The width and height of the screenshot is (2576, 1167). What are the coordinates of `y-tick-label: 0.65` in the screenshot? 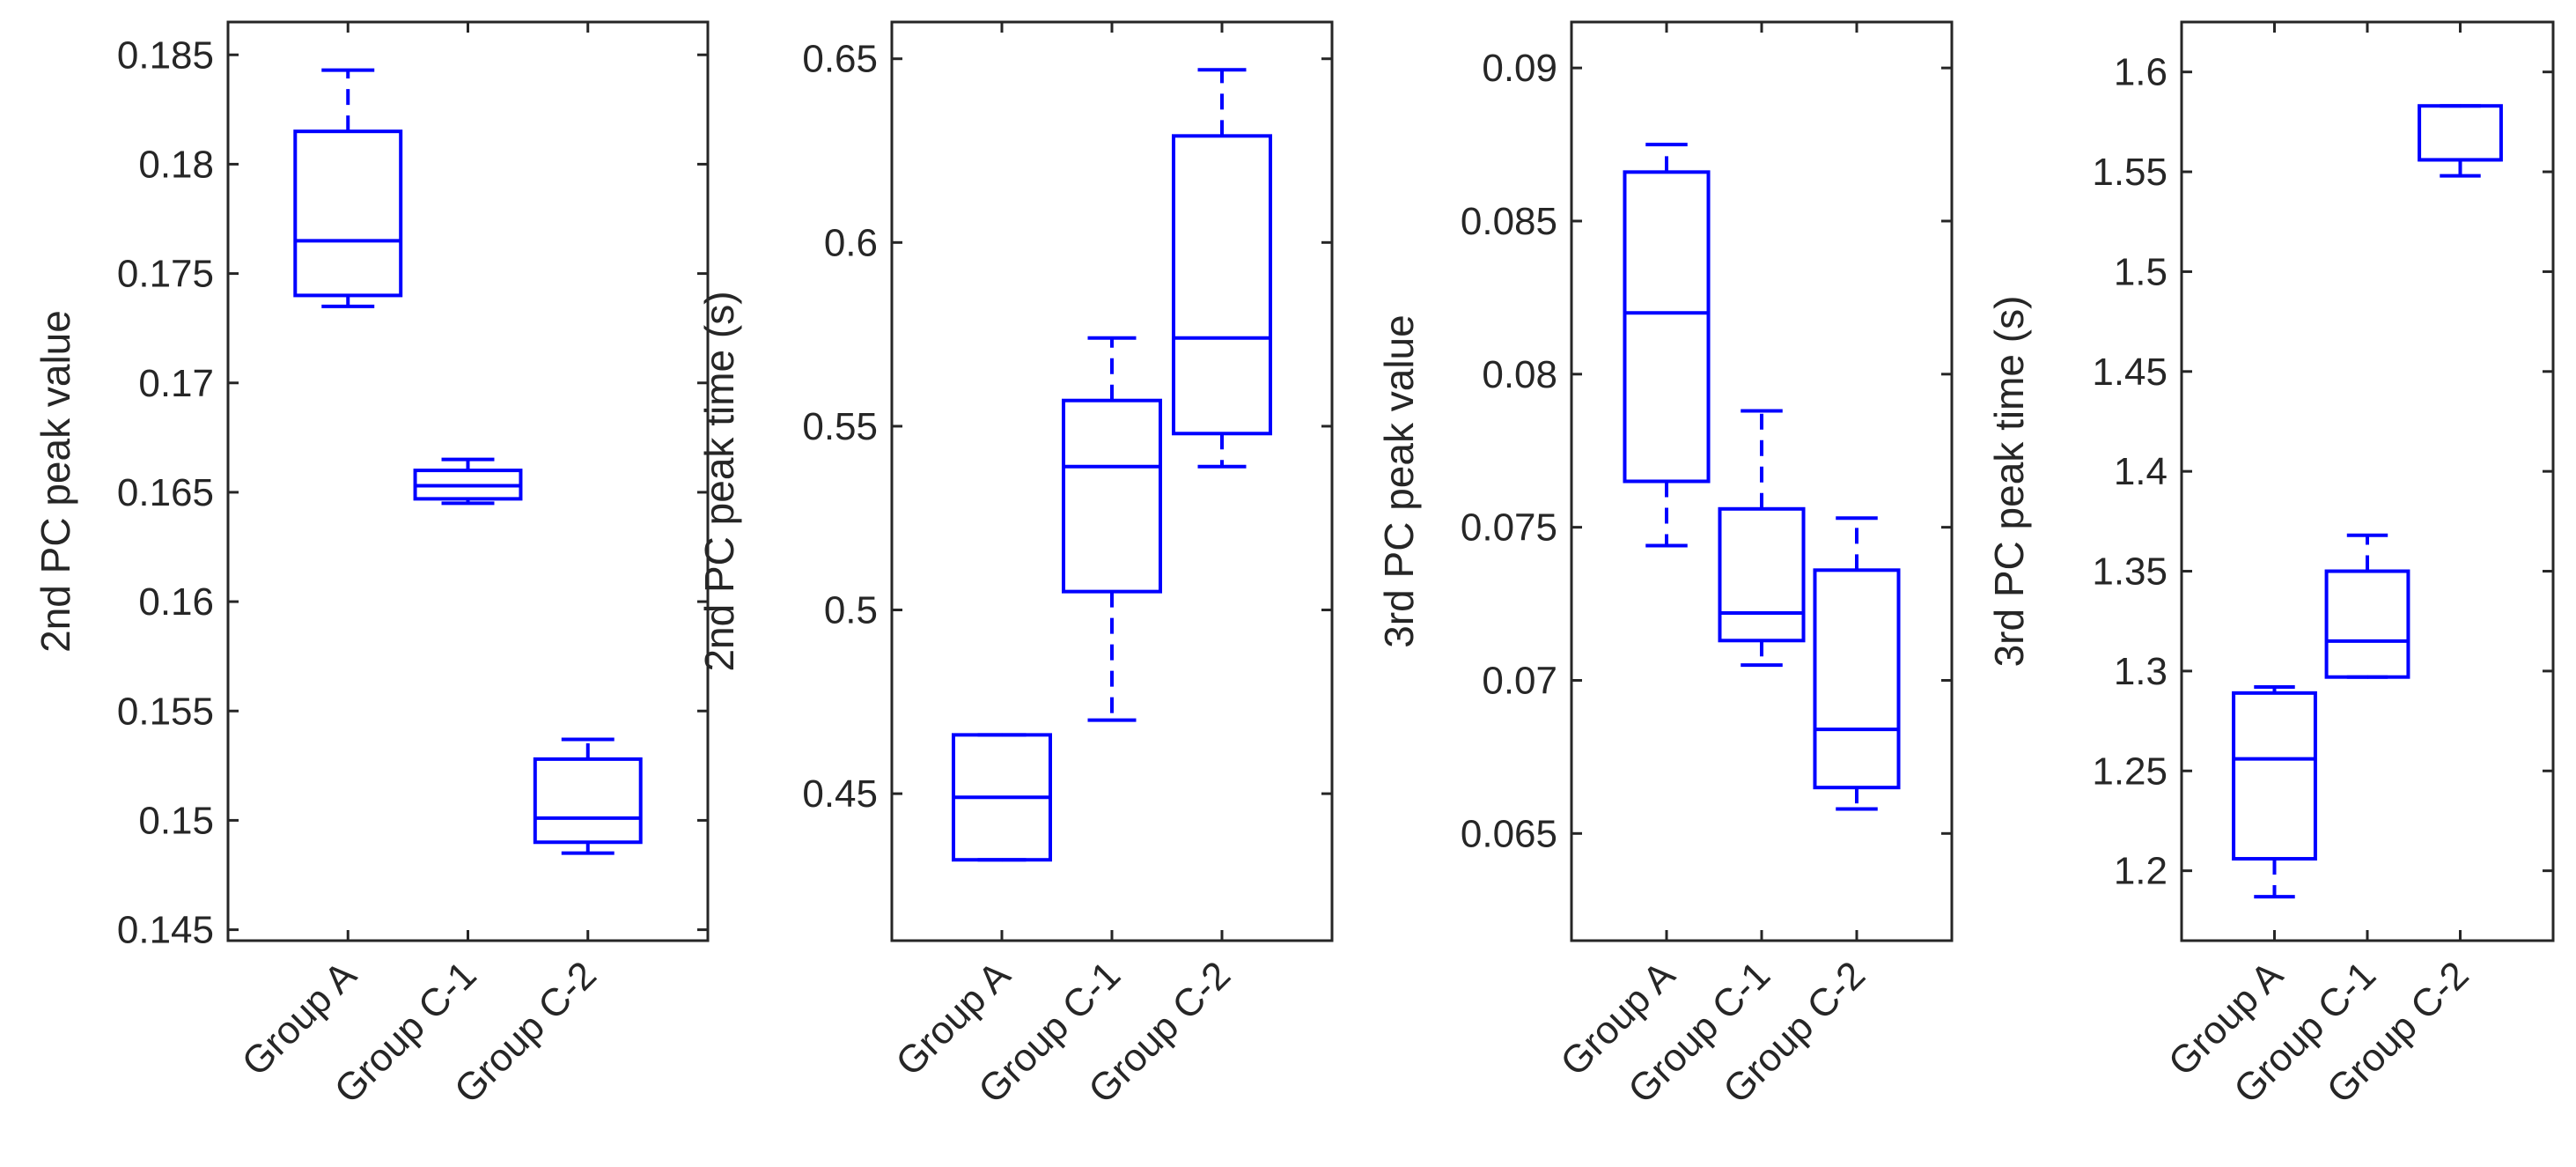 It's located at (840, 60).